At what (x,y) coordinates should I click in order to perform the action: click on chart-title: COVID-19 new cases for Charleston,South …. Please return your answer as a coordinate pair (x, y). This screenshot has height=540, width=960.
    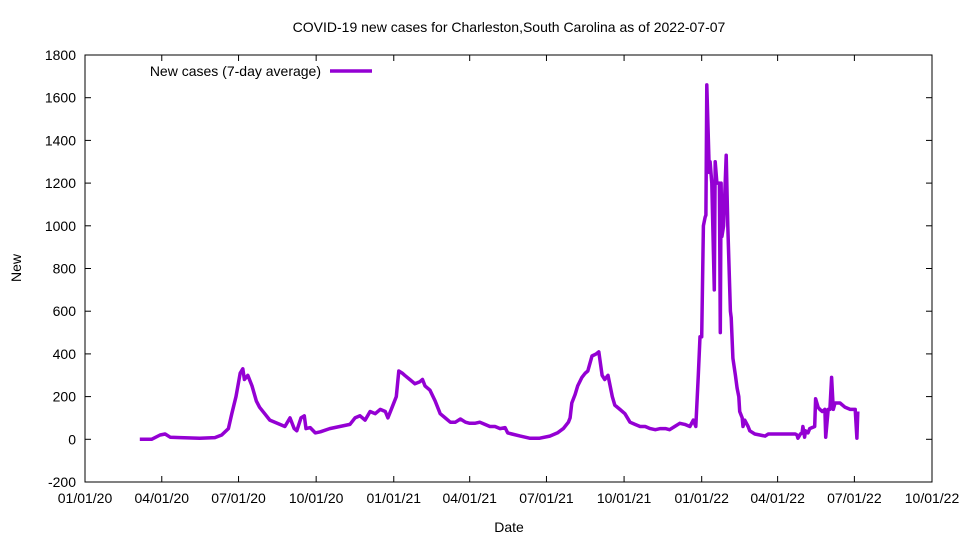
    Looking at the image, I should click on (509, 27).